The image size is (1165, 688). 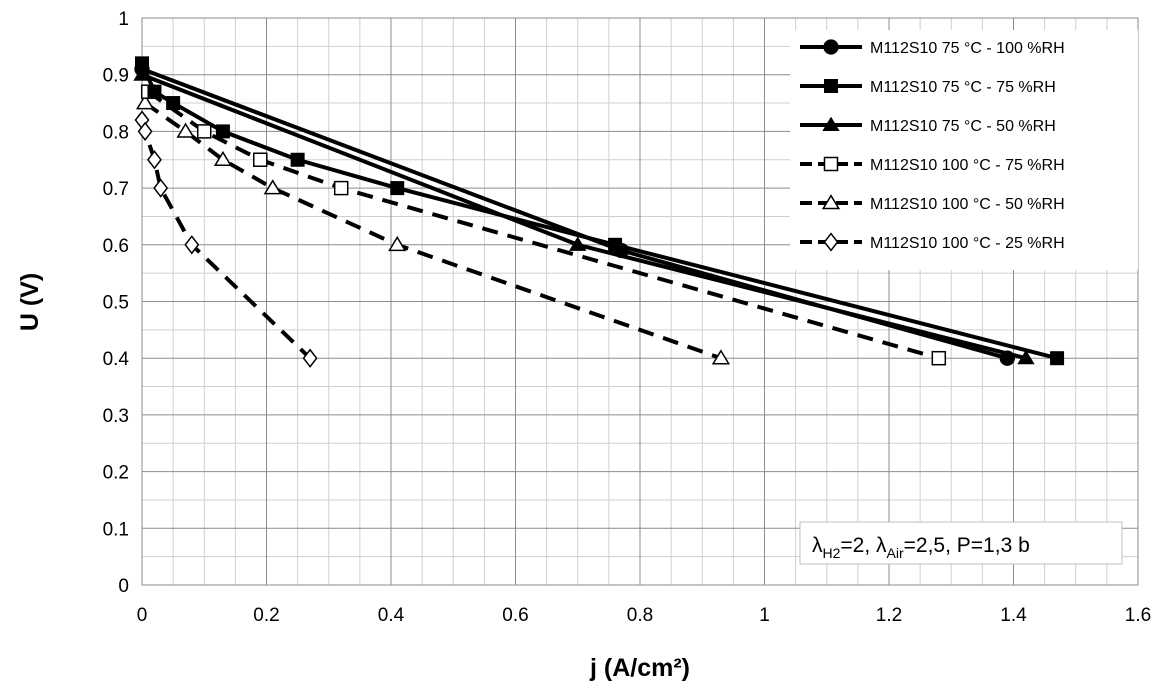 I want to click on y-tick-label: 0, so click(x=123, y=586).